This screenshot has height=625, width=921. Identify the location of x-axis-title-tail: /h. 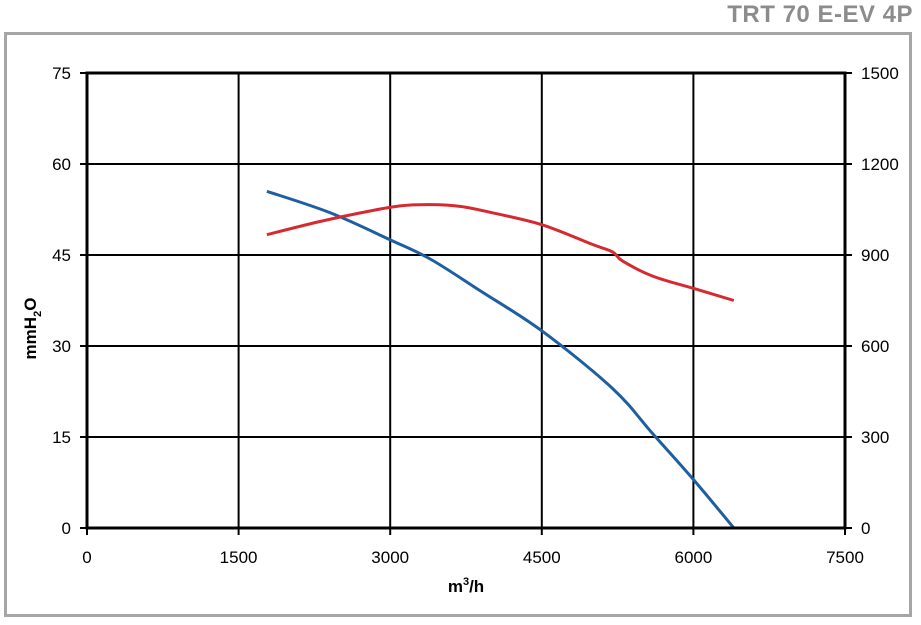
(476, 586).